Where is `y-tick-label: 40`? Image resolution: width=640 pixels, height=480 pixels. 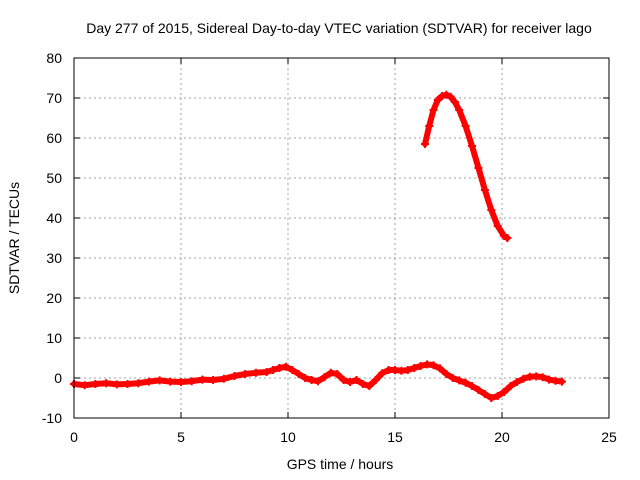 y-tick-label: 40 is located at coordinates (54, 218).